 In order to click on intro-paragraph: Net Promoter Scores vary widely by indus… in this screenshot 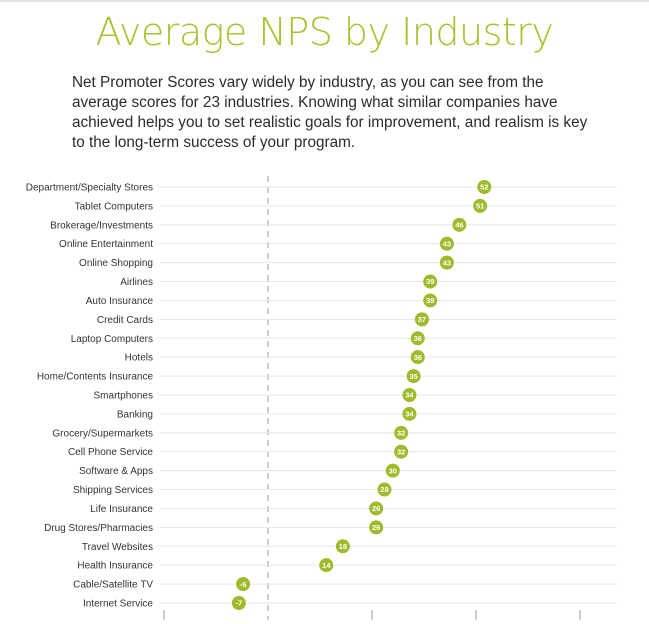, I will do `click(330, 112)`.